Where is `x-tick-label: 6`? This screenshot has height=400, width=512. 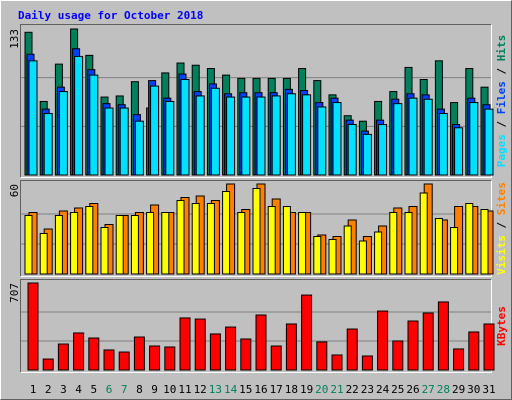
x-tick-label: 6 is located at coordinates (109, 389).